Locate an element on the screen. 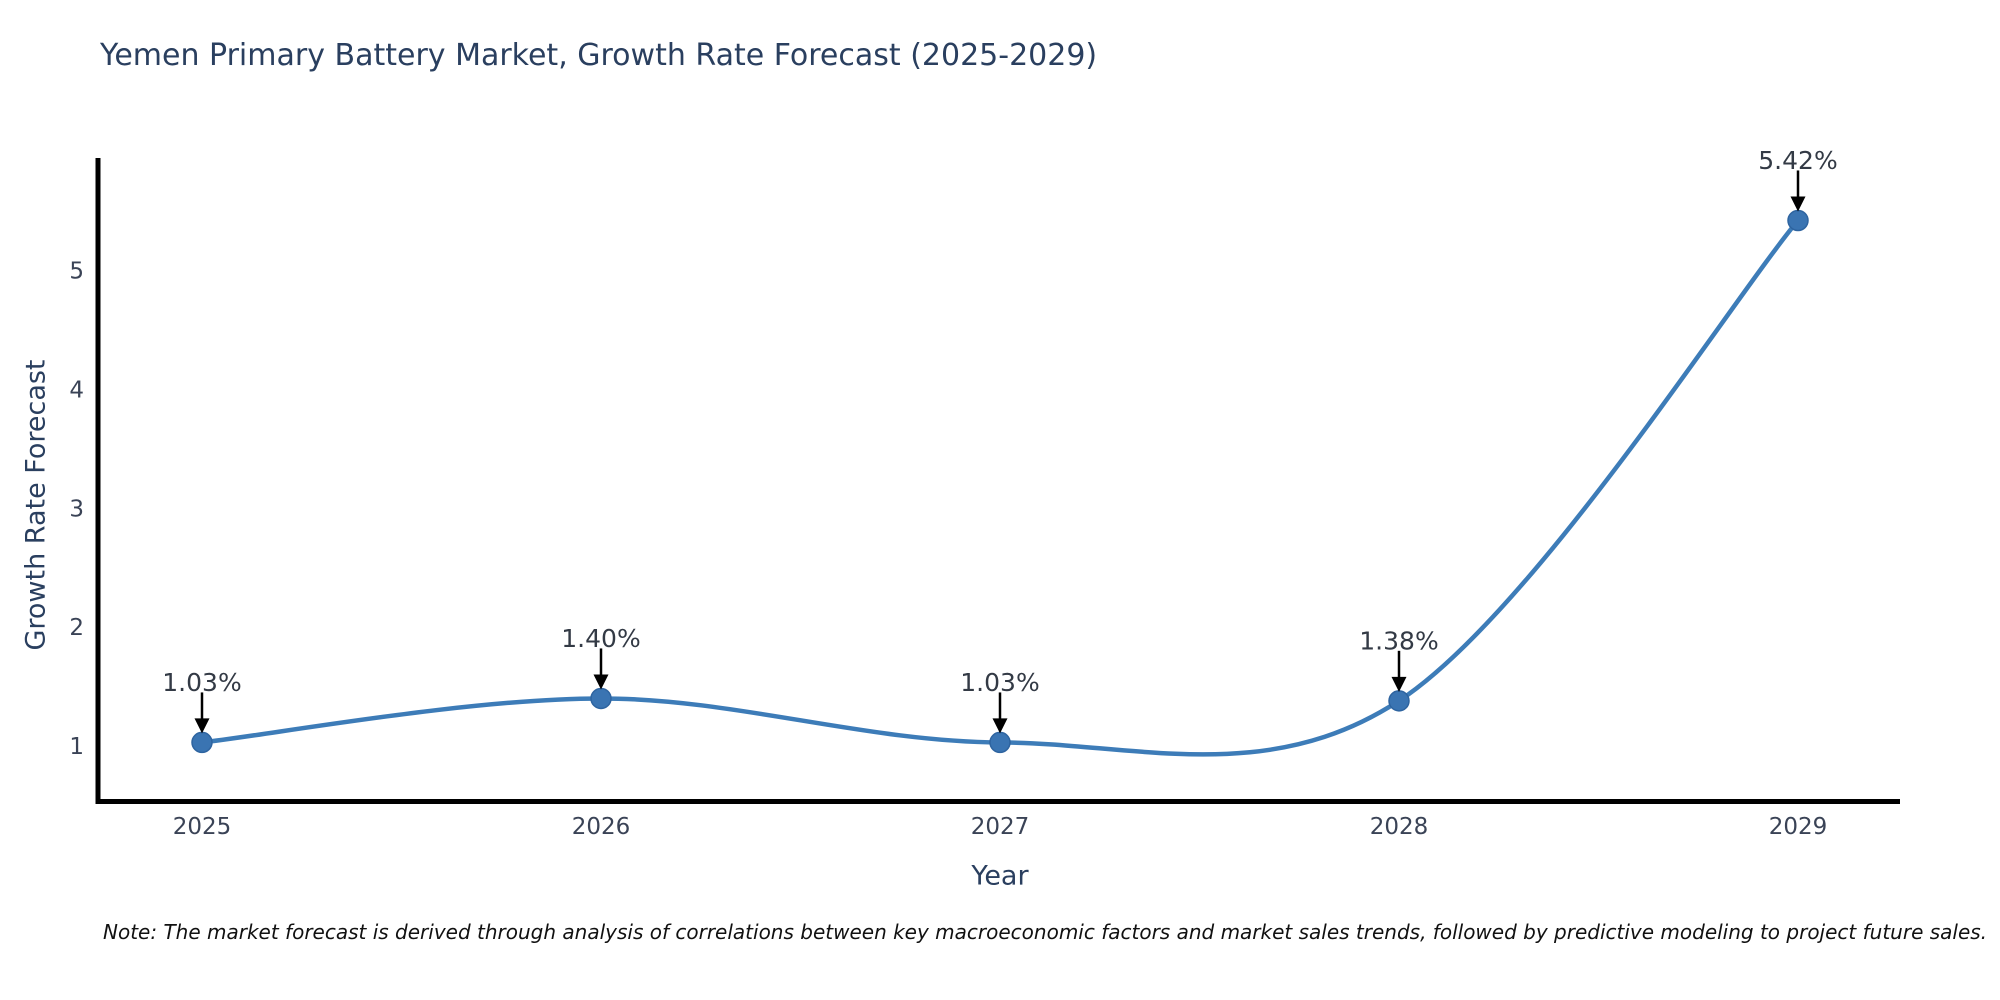  point-label: 1.38% is located at coordinates (1398, 641).